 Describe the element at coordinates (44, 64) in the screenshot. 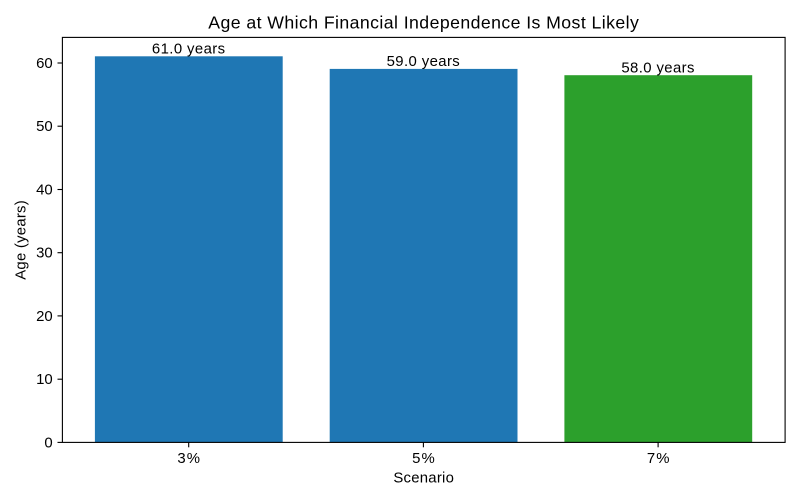

I see `svg-text: 60` at that location.